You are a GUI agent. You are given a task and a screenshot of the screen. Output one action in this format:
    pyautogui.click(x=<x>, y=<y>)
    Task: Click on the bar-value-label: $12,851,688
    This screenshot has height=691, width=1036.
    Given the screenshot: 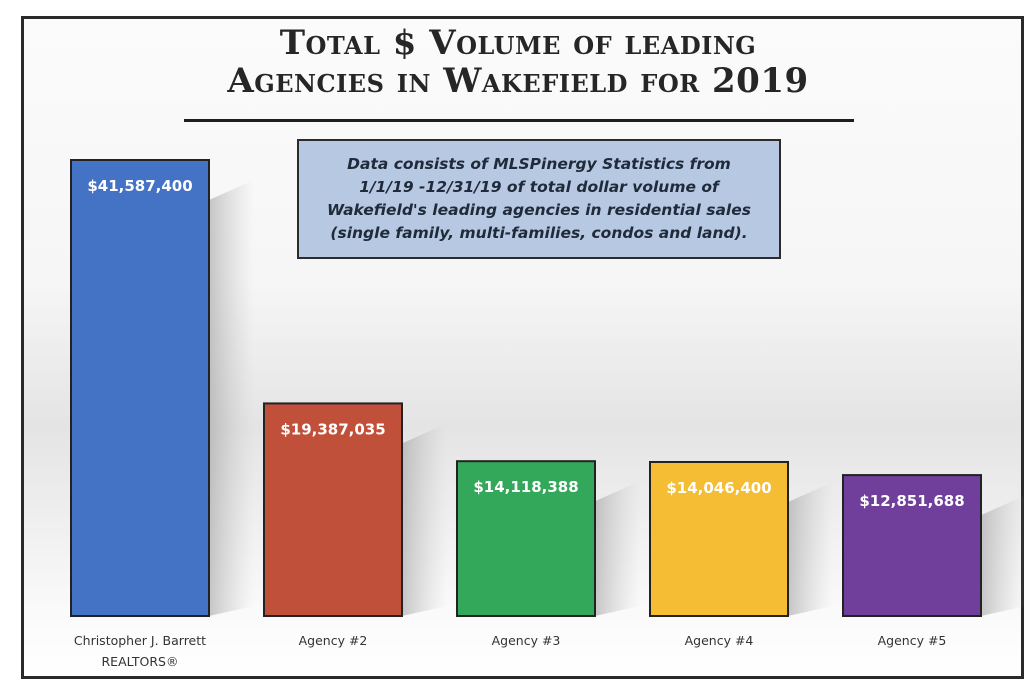 What is the action you would take?
    pyautogui.click(x=911, y=501)
    